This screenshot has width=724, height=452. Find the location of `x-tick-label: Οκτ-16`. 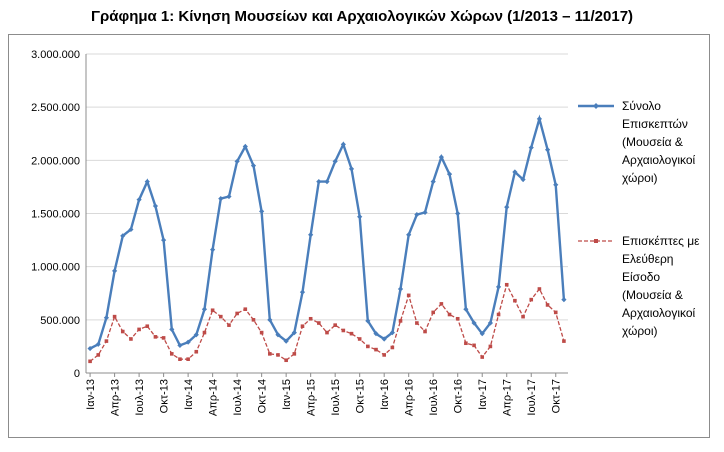

x-tick-label: Οκτ-16 is located at coordinates (459, 396).